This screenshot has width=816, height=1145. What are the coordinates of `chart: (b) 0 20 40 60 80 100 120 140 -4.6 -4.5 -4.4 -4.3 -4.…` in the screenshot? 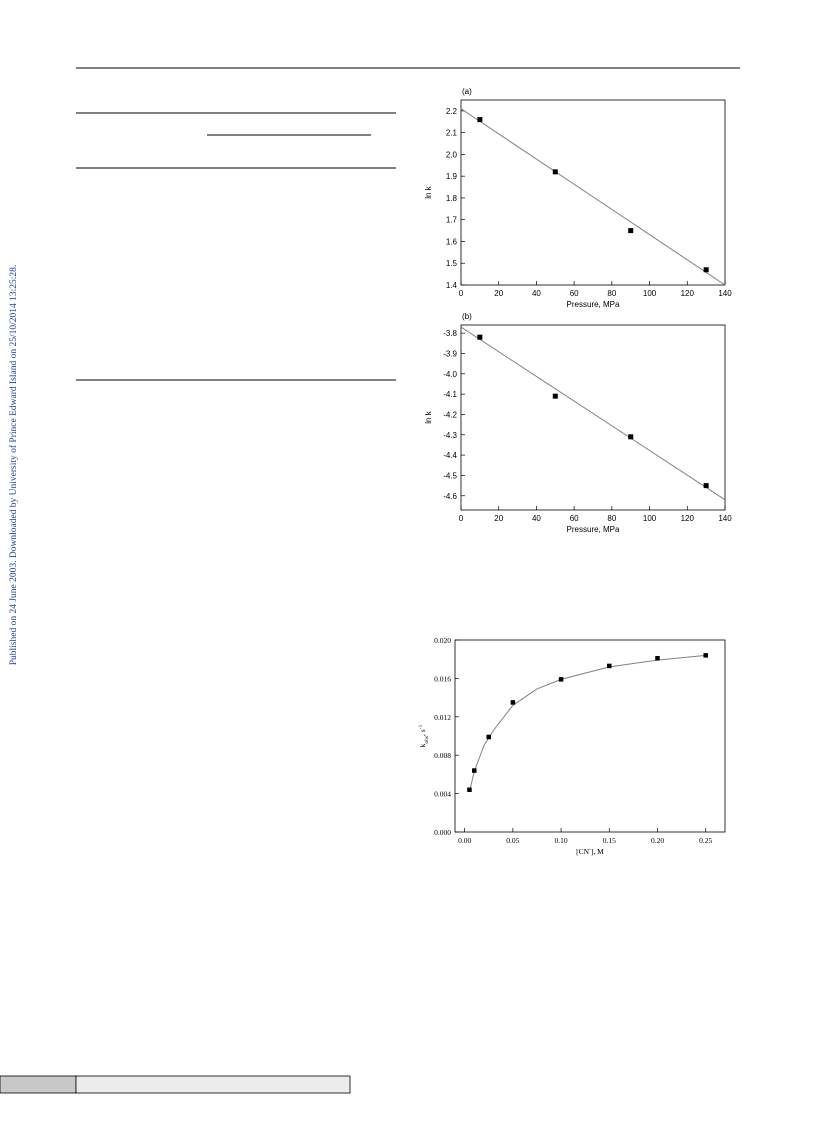 It's located at (578, 423).